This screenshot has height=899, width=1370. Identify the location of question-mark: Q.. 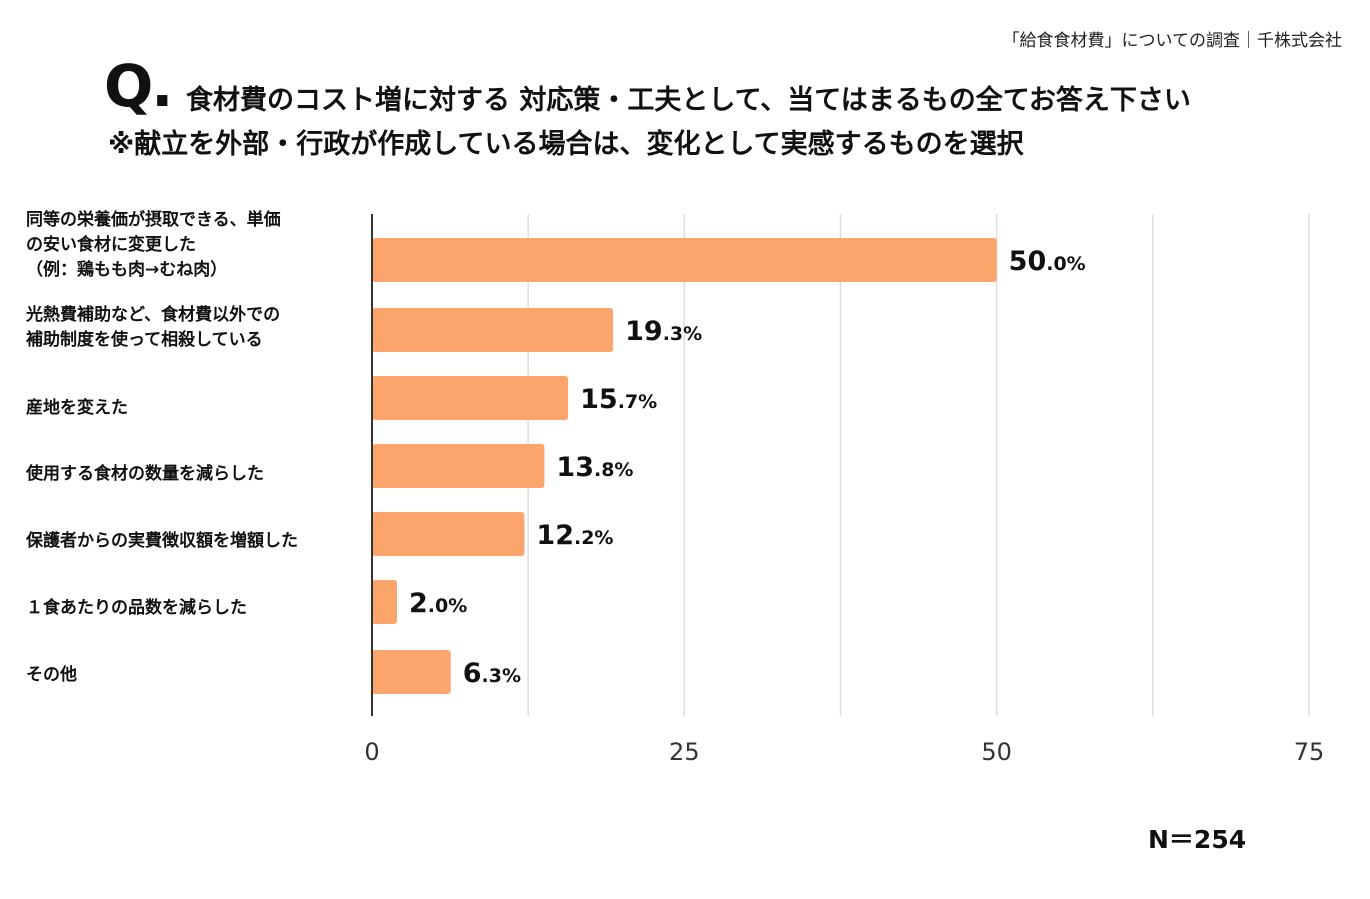
(138, 86).